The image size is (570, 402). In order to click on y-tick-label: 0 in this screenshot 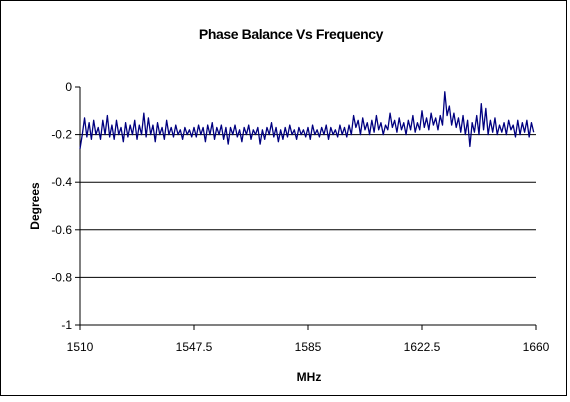, I will do `click(68, 87)`.